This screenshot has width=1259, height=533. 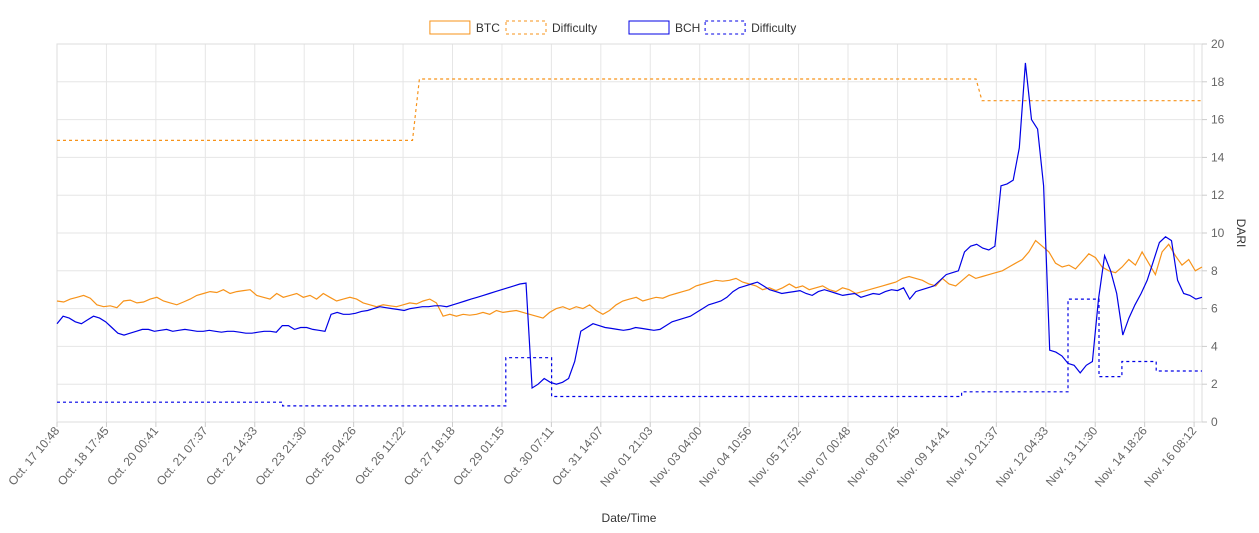 I want to click on legend-label: BCH, so click(x=687, y=28).